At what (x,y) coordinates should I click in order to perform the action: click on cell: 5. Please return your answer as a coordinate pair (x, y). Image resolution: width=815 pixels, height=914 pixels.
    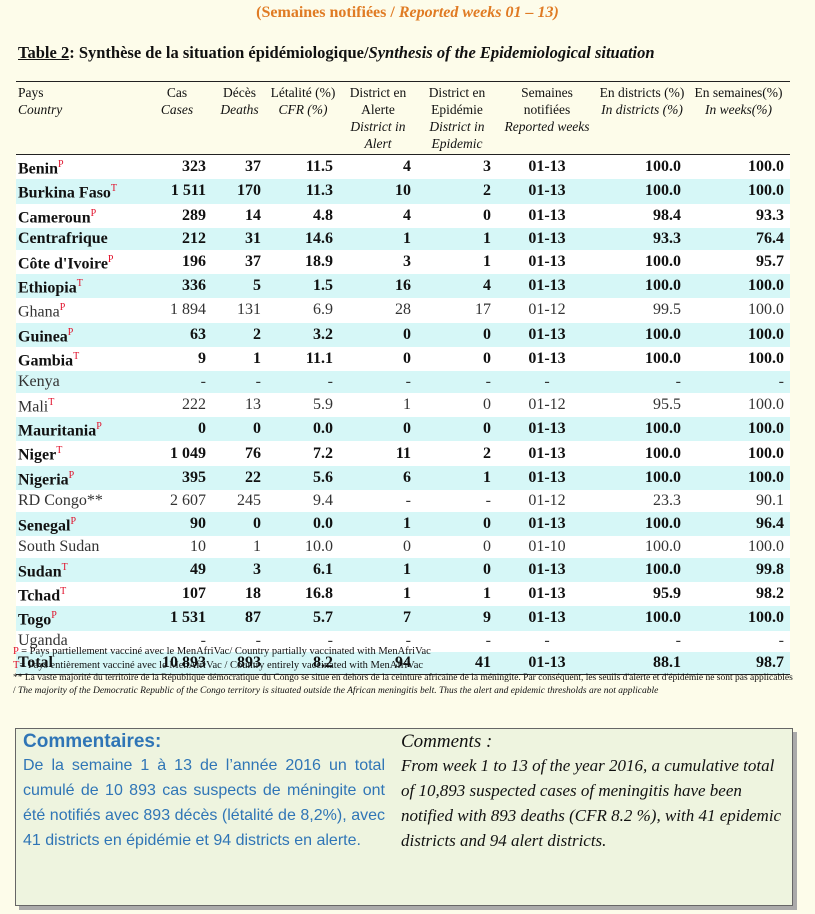
    Looking at the image, I should click on (257, 286).